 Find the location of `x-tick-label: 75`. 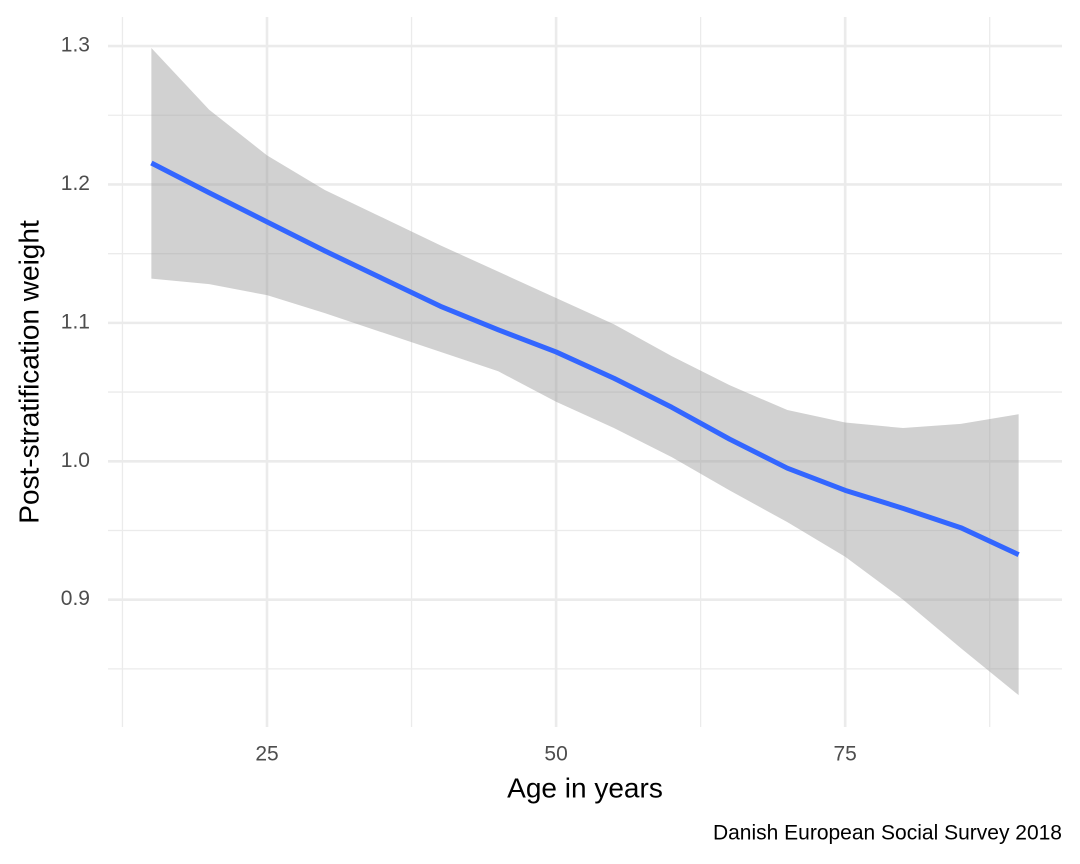

x-tick-label: 75 is located at coordinates (845, 754).